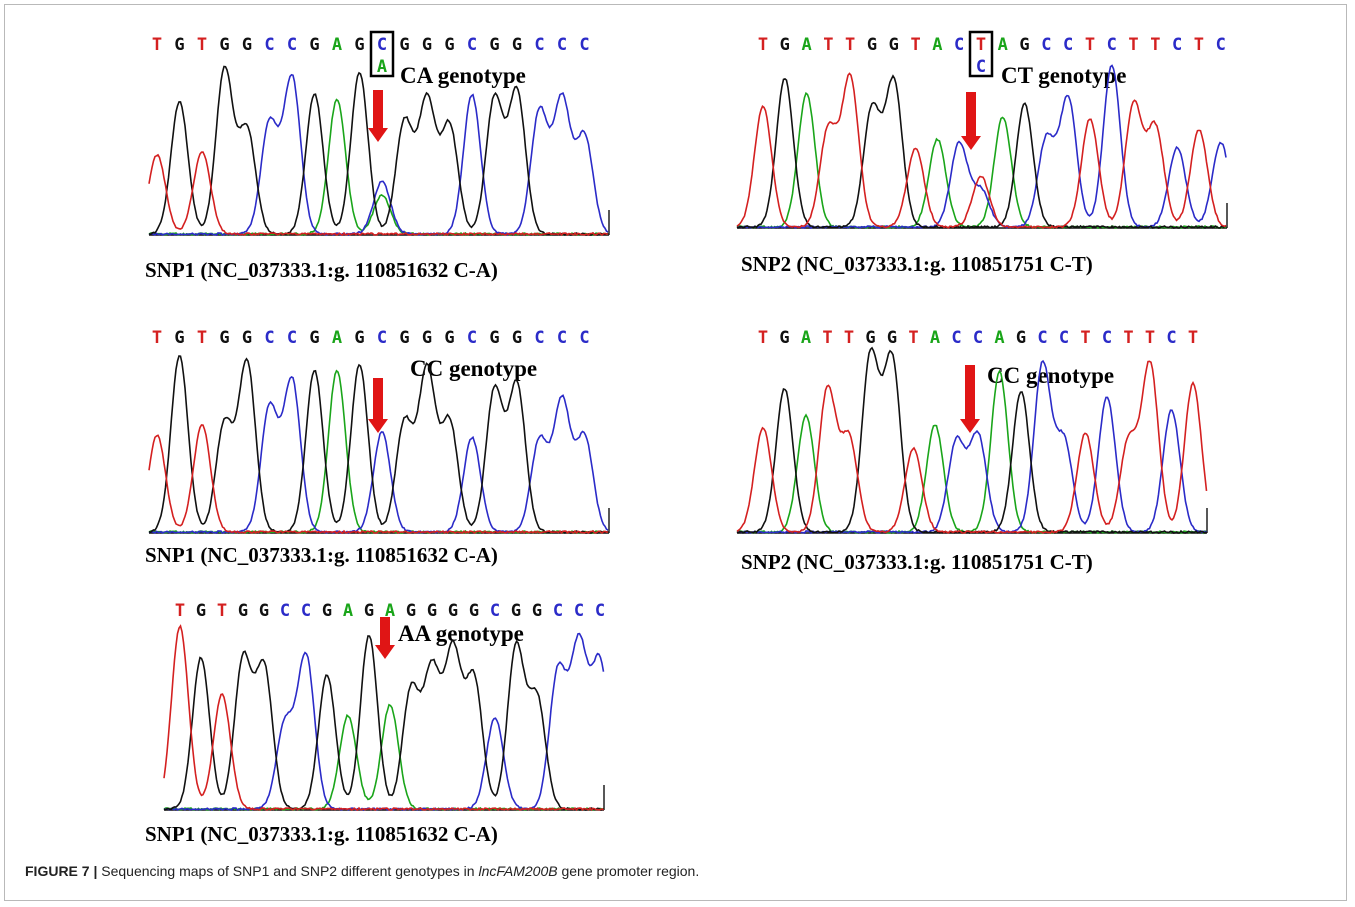 The width and height of the screenshot is (1355, 907). Describe the element at coordinates (630, 871) in the screenshot. I see `caption-text-after: gene promoter region.` at that location.